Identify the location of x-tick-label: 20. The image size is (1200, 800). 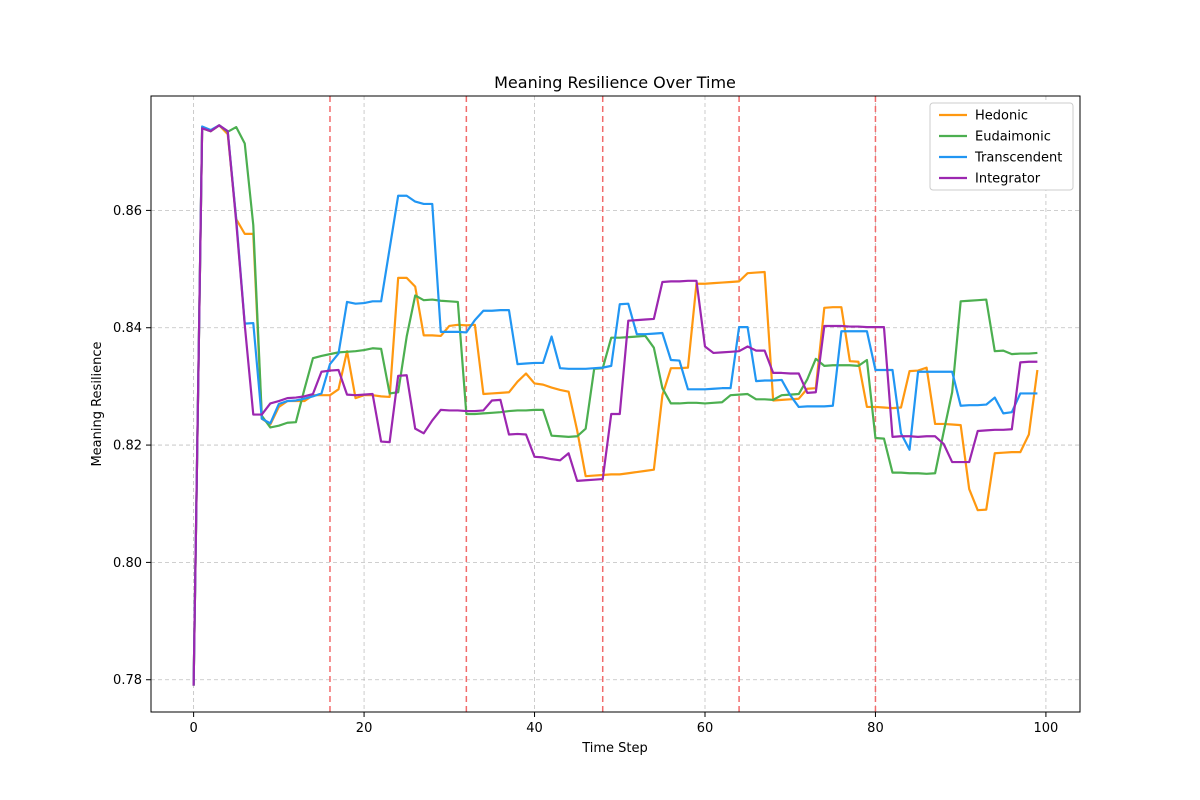
(364, 728).